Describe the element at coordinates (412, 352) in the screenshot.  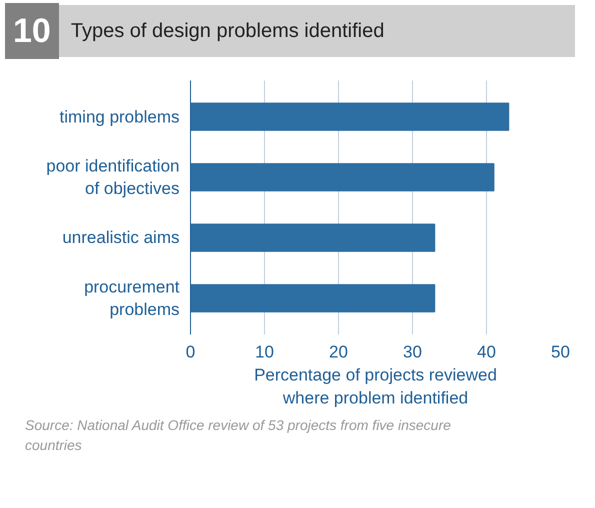
I see `x-tick-label: 30` at that location.